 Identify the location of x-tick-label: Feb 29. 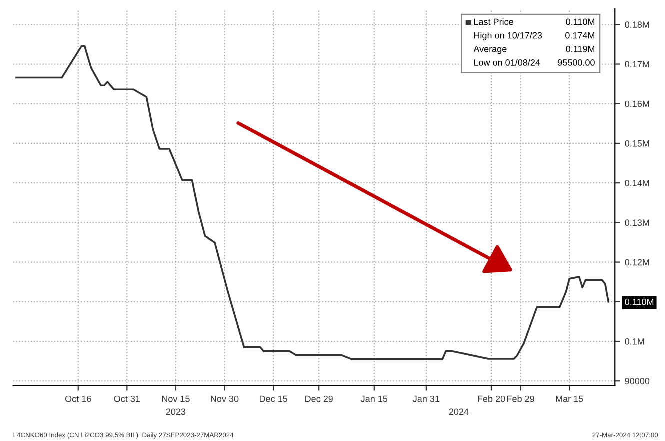
(520, 399).